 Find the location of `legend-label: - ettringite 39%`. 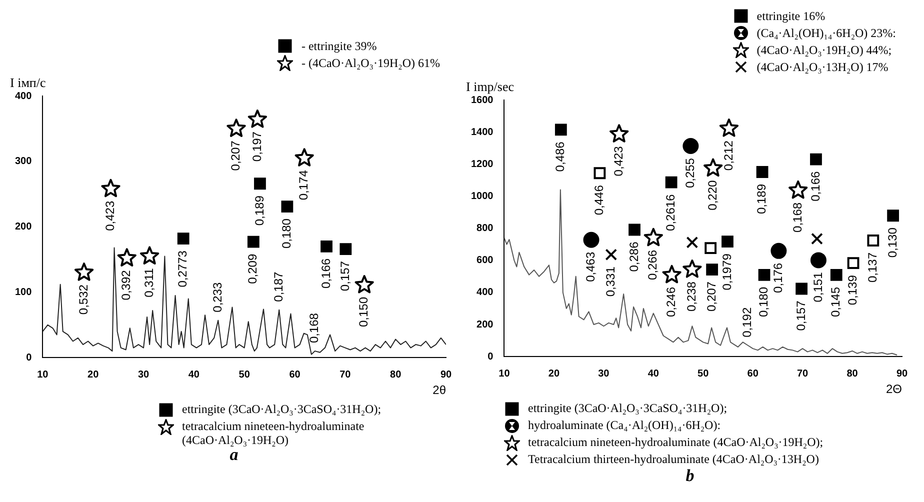

legend-label: - ettringite 39% is located at coordinates (339, 46).